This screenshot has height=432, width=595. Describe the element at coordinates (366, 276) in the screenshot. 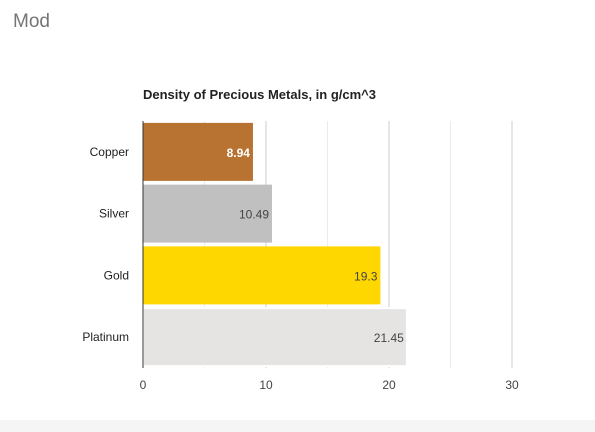

I see `value-label: 19.3` at that location.